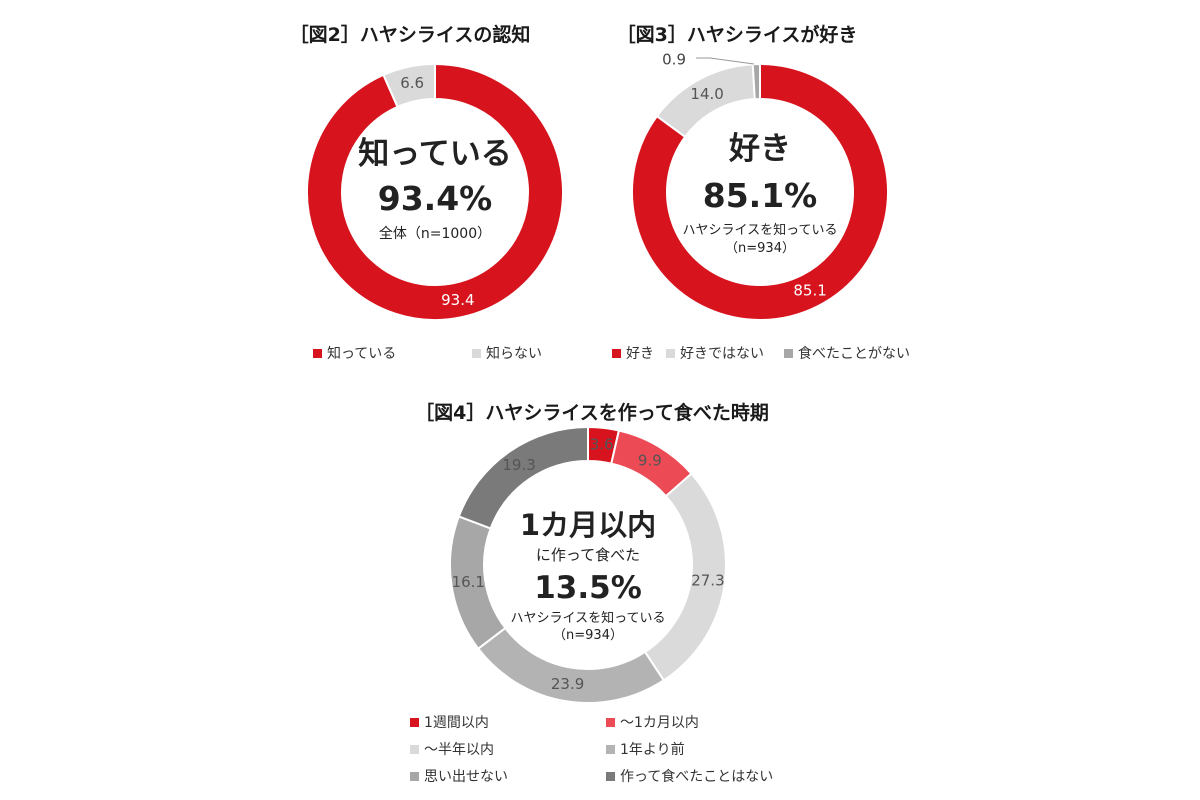  I want to click on fig3-center-sample: ハヤシライスを知っている, so click(760, 230).